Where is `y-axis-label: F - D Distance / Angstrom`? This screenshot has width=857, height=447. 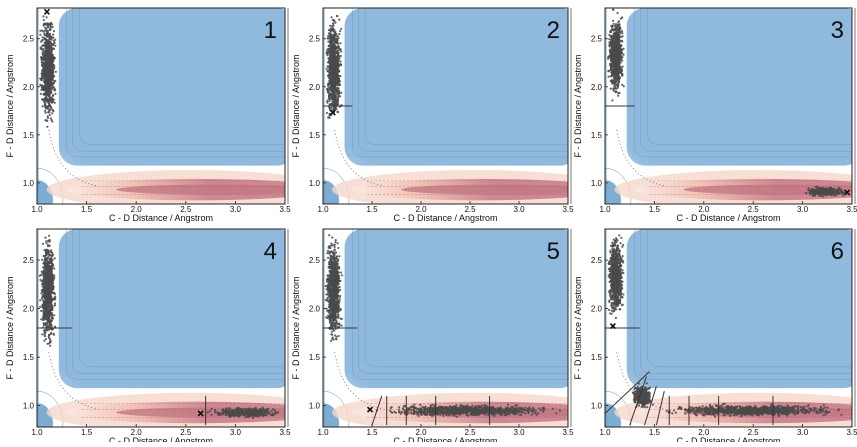 y-axis-label: F - D Distance / Angstrom is located at coordinates (578, 105).